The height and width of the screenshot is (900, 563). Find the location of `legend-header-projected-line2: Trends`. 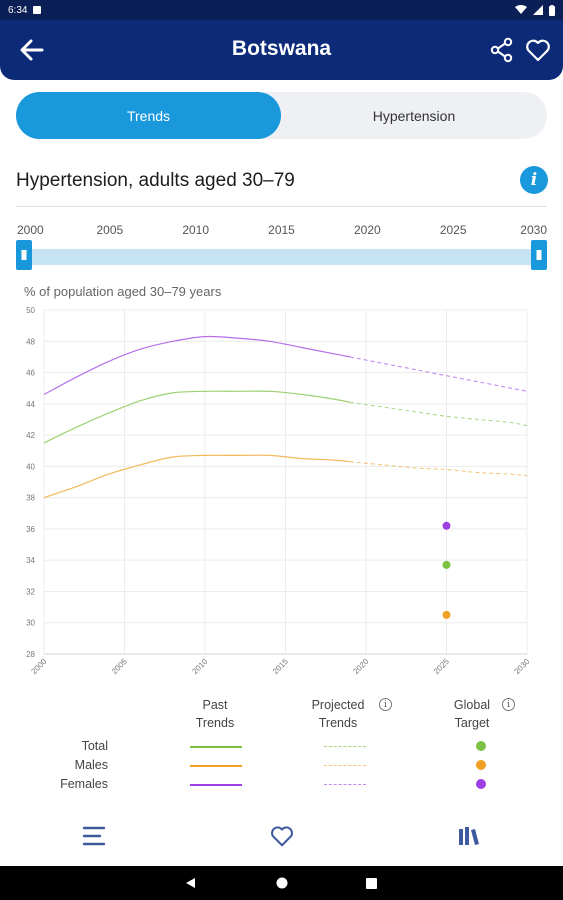

legend-header-projected-line2: Trends is located at coordinates (338, 723).